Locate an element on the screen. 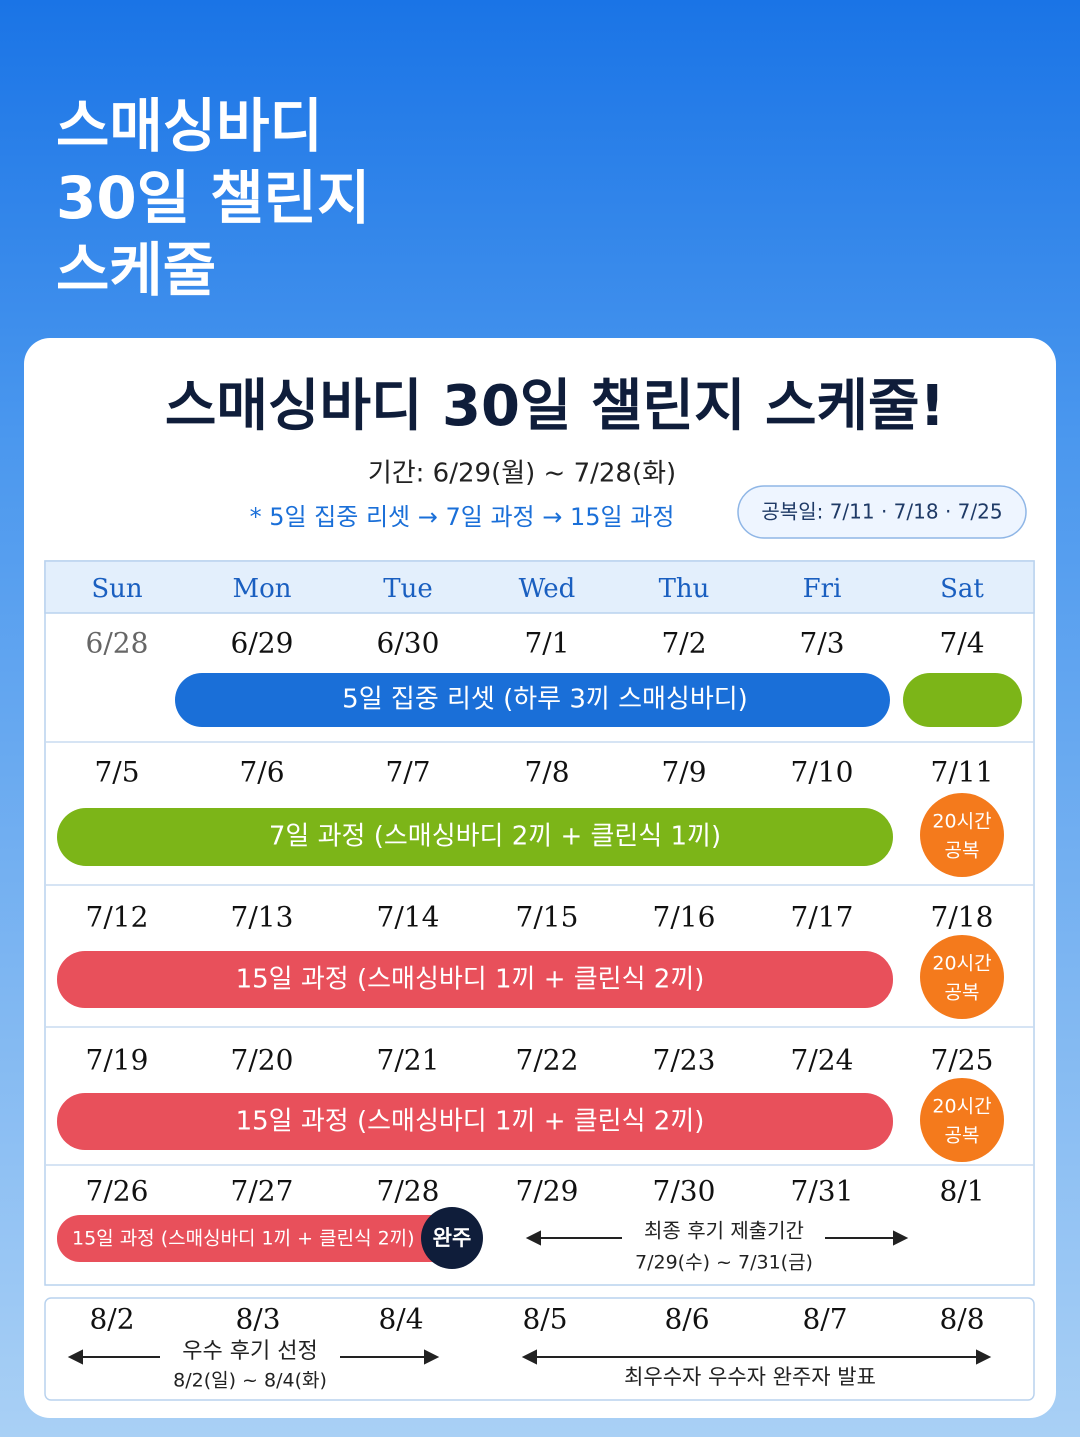 The width and height of the screenshot is (1080, 1437). date: 7/22 is located at coordinates (547, 1060).